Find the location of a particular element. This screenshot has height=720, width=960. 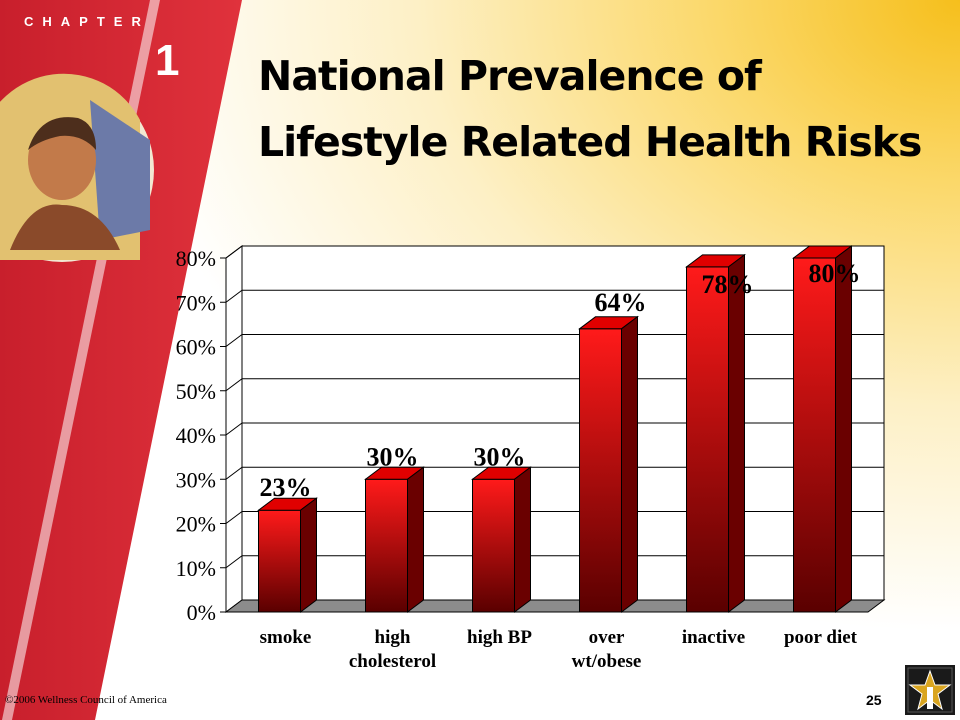

person-icon is located at coordinates (77, 167).